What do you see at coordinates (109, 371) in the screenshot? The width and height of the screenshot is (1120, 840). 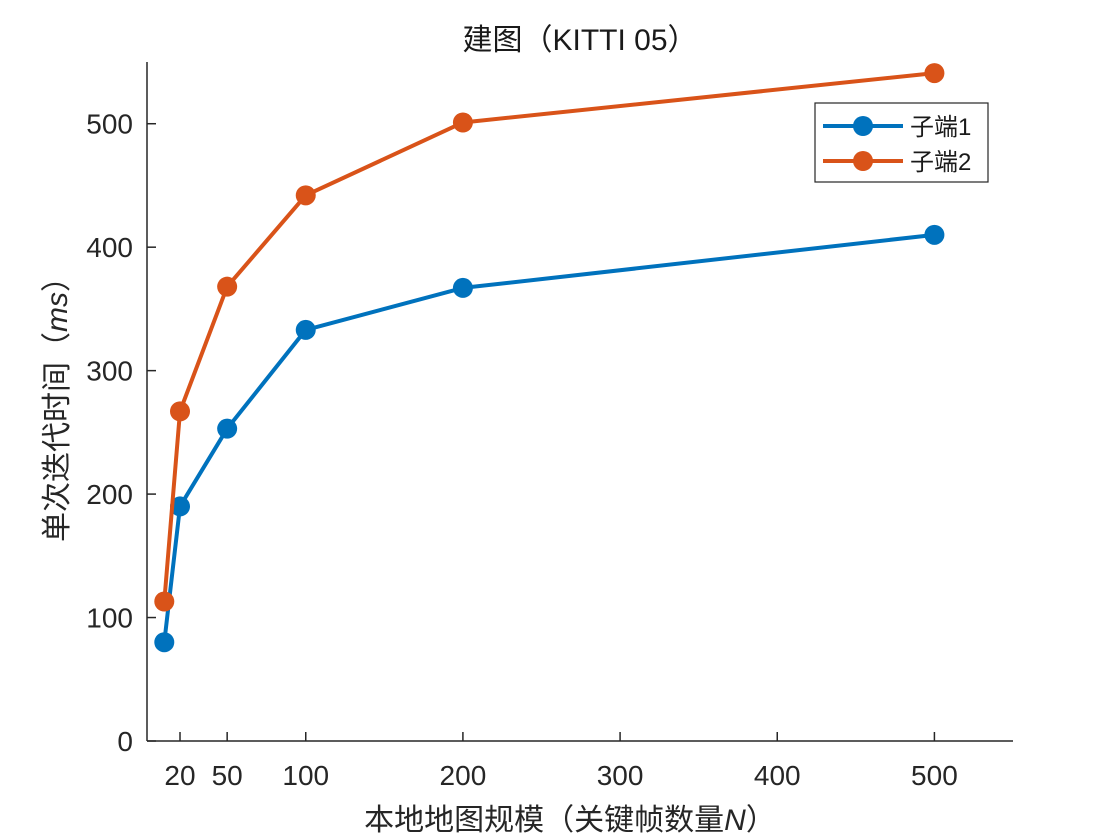 I see `y-tick-label: 300` at bounding box center [109, 371].